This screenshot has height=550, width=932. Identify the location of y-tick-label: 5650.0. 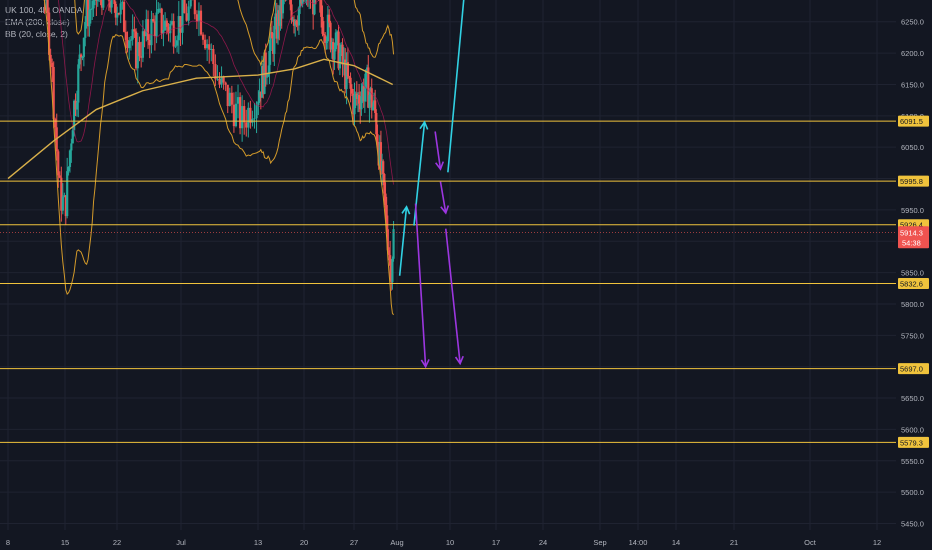
(912, 398).